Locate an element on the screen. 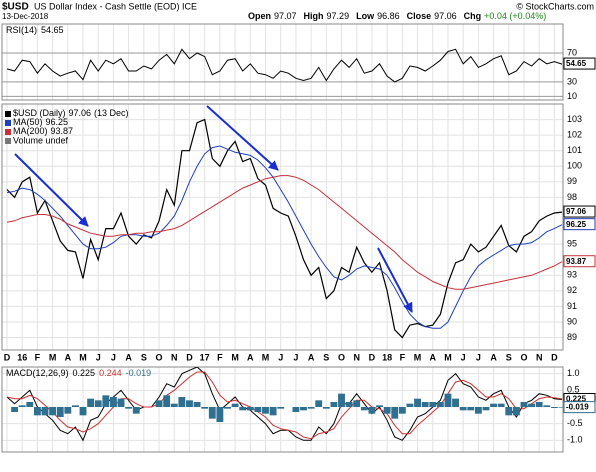 This screenshot has height=472, width=596. legend-name: $USD (Daily) is located at coordinates (39, 113).